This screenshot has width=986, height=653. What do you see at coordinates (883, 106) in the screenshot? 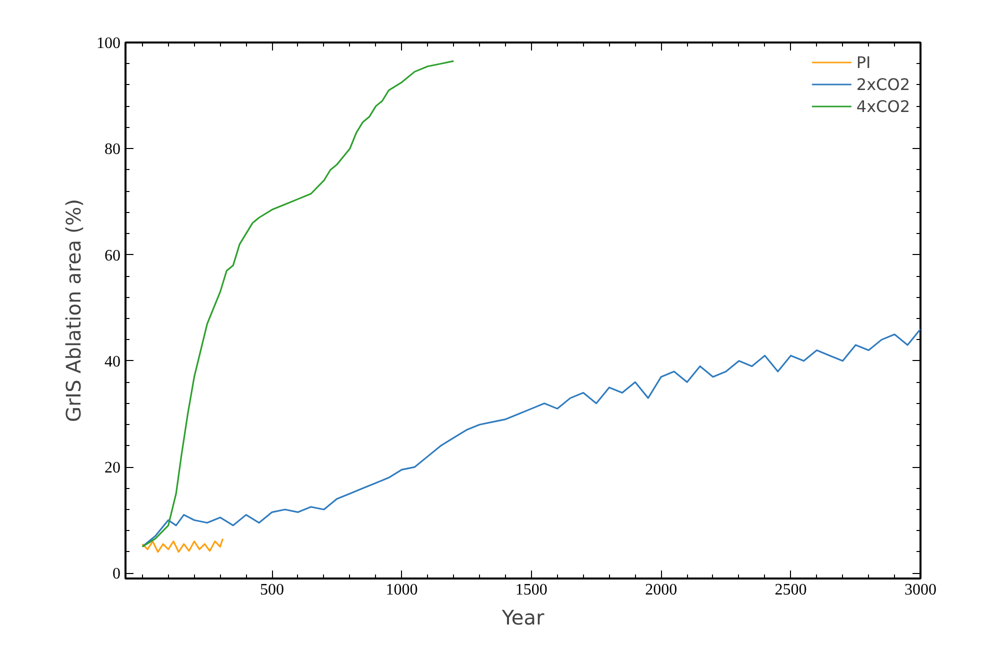
I see `legend-label: 4xCO2` at bounding box center [883, 106].